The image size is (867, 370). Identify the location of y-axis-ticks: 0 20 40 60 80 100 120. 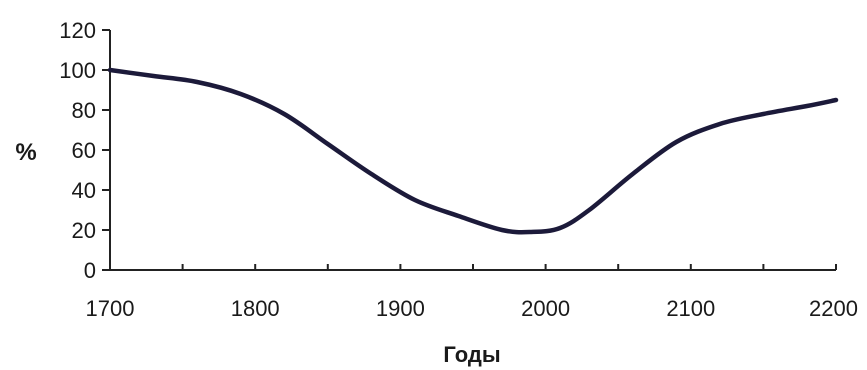
(84, 150).